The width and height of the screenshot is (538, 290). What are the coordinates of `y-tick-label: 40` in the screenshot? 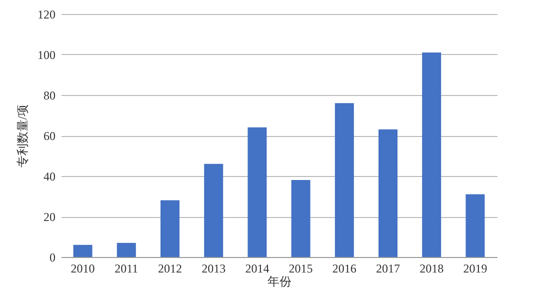 It's located at (50, 177).